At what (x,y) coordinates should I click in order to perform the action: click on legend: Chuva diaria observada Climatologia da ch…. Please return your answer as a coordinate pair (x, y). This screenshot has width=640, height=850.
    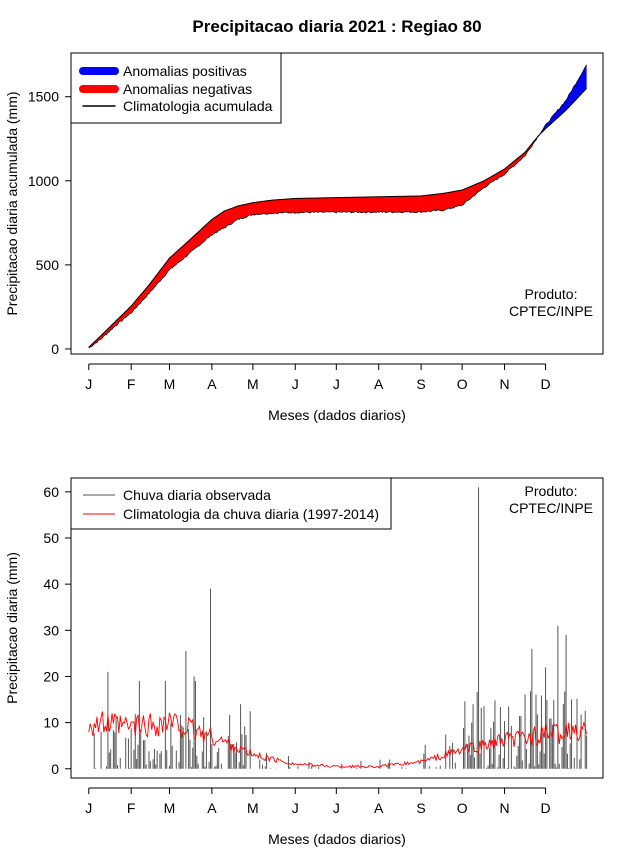
    Looking at the image, I should click on (231, 503).